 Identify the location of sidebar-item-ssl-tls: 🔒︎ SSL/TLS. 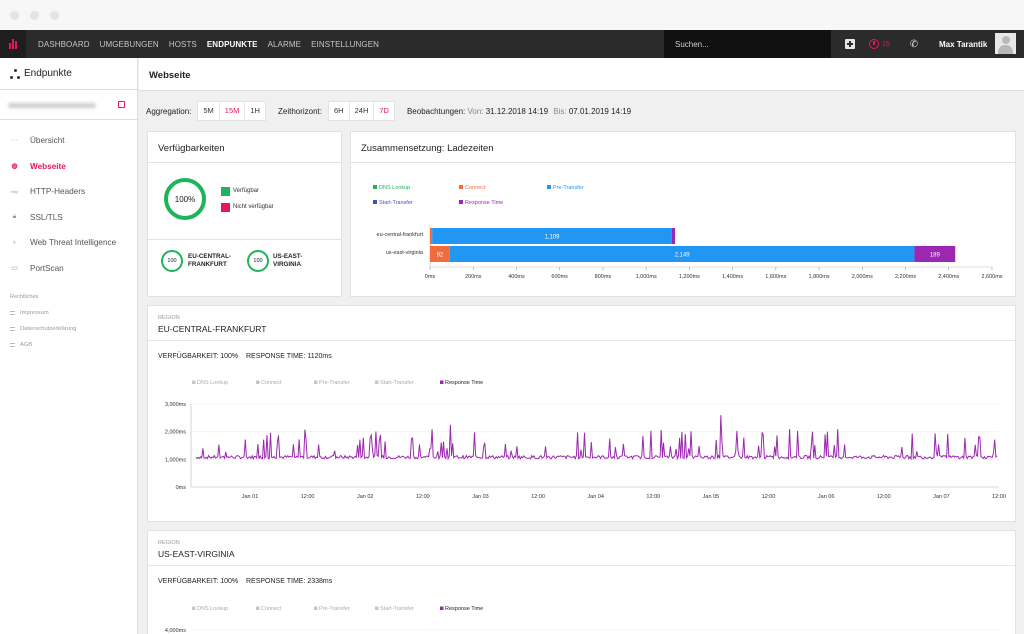
(68, 218).